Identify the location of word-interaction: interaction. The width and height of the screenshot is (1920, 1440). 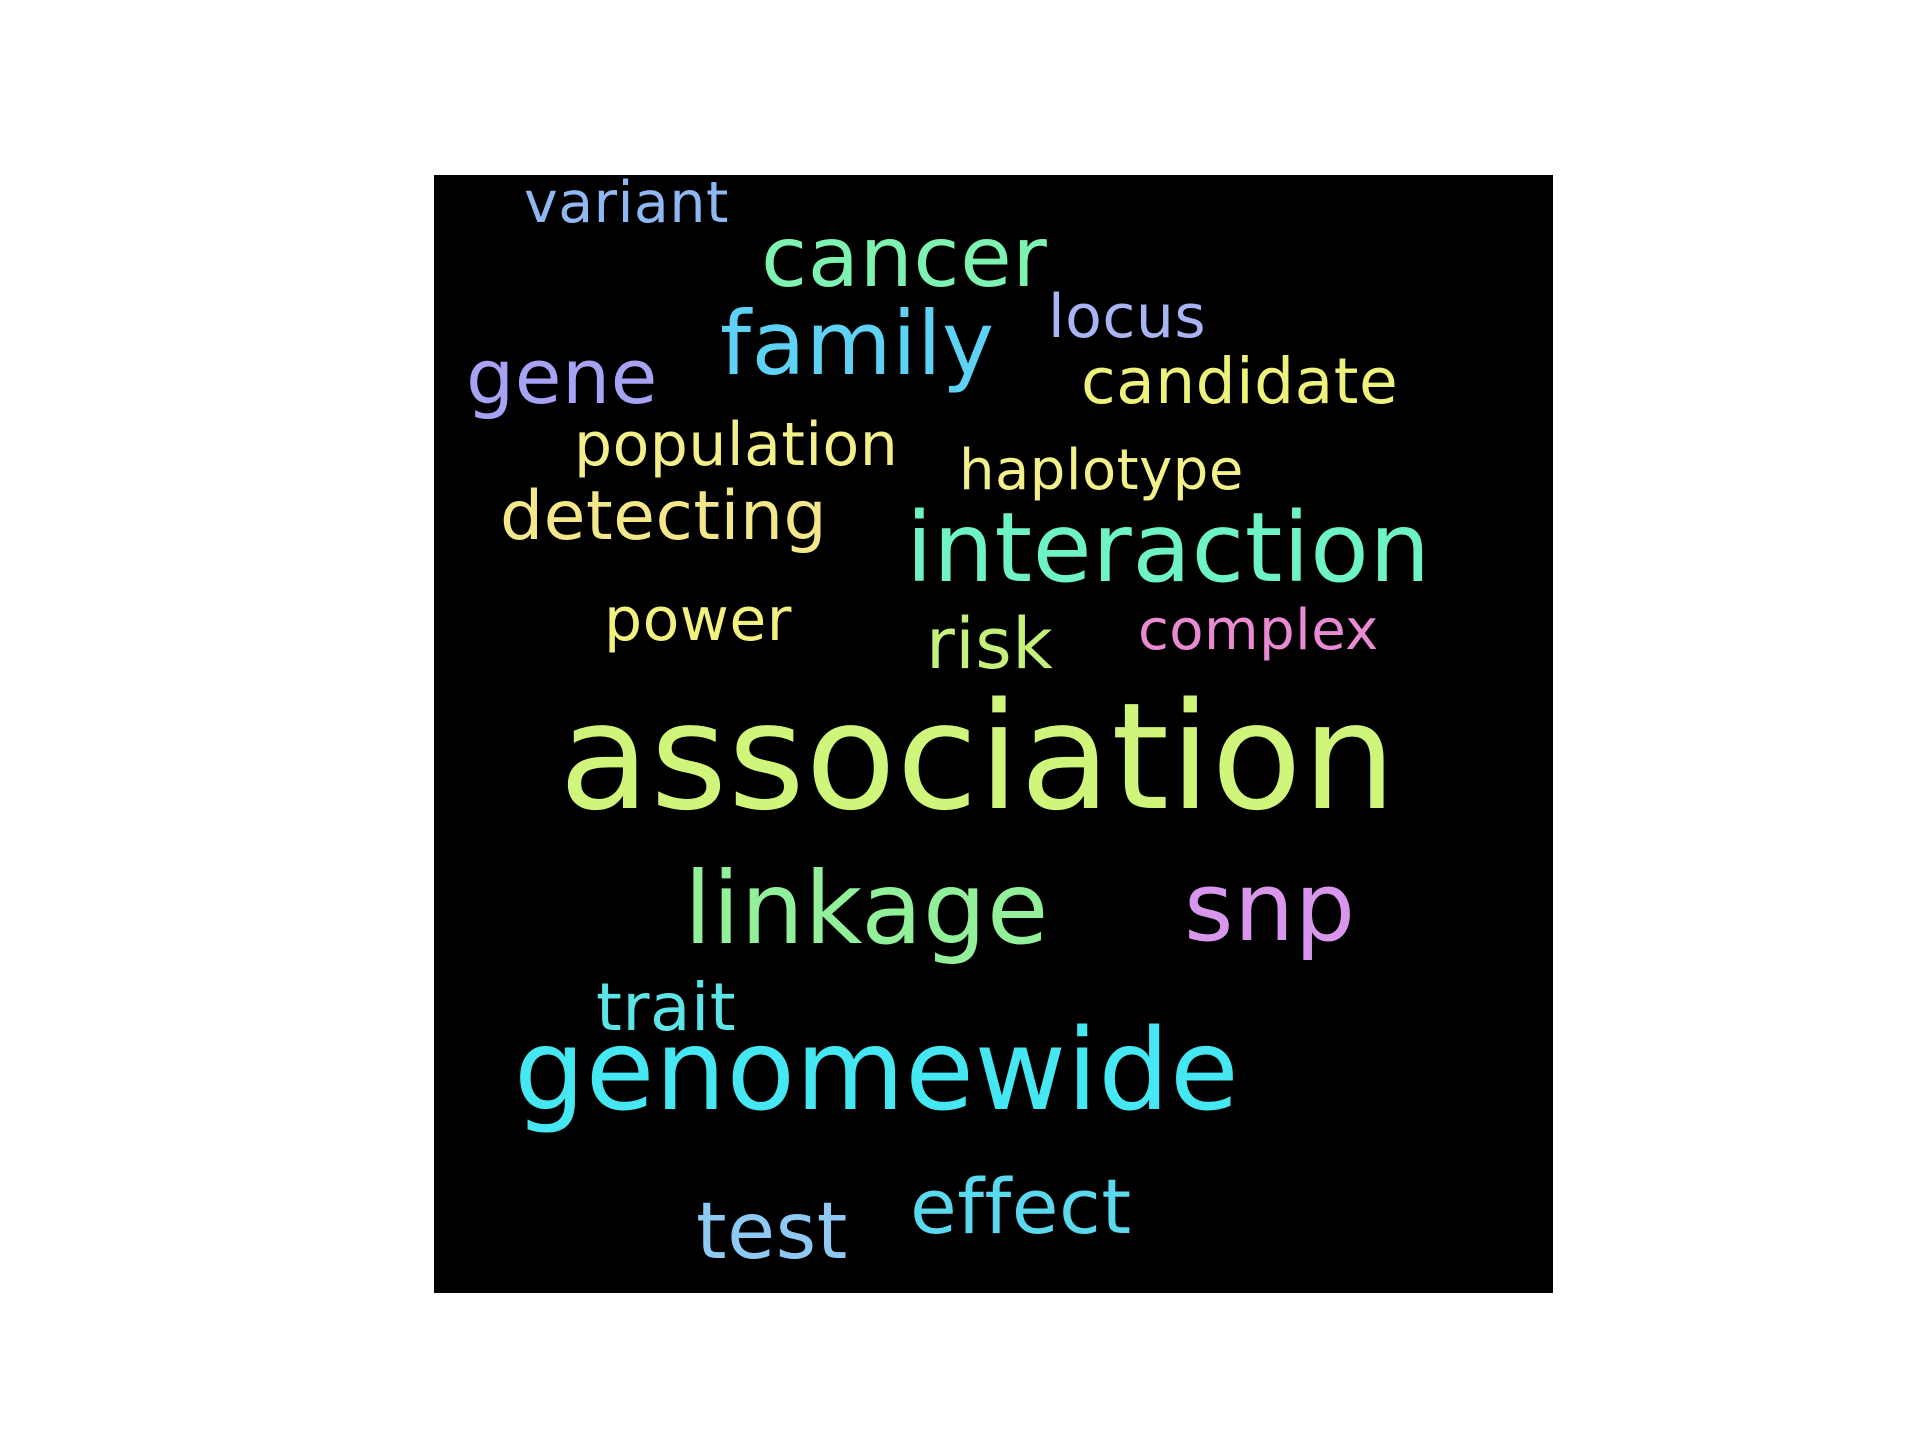
(1168, 548).